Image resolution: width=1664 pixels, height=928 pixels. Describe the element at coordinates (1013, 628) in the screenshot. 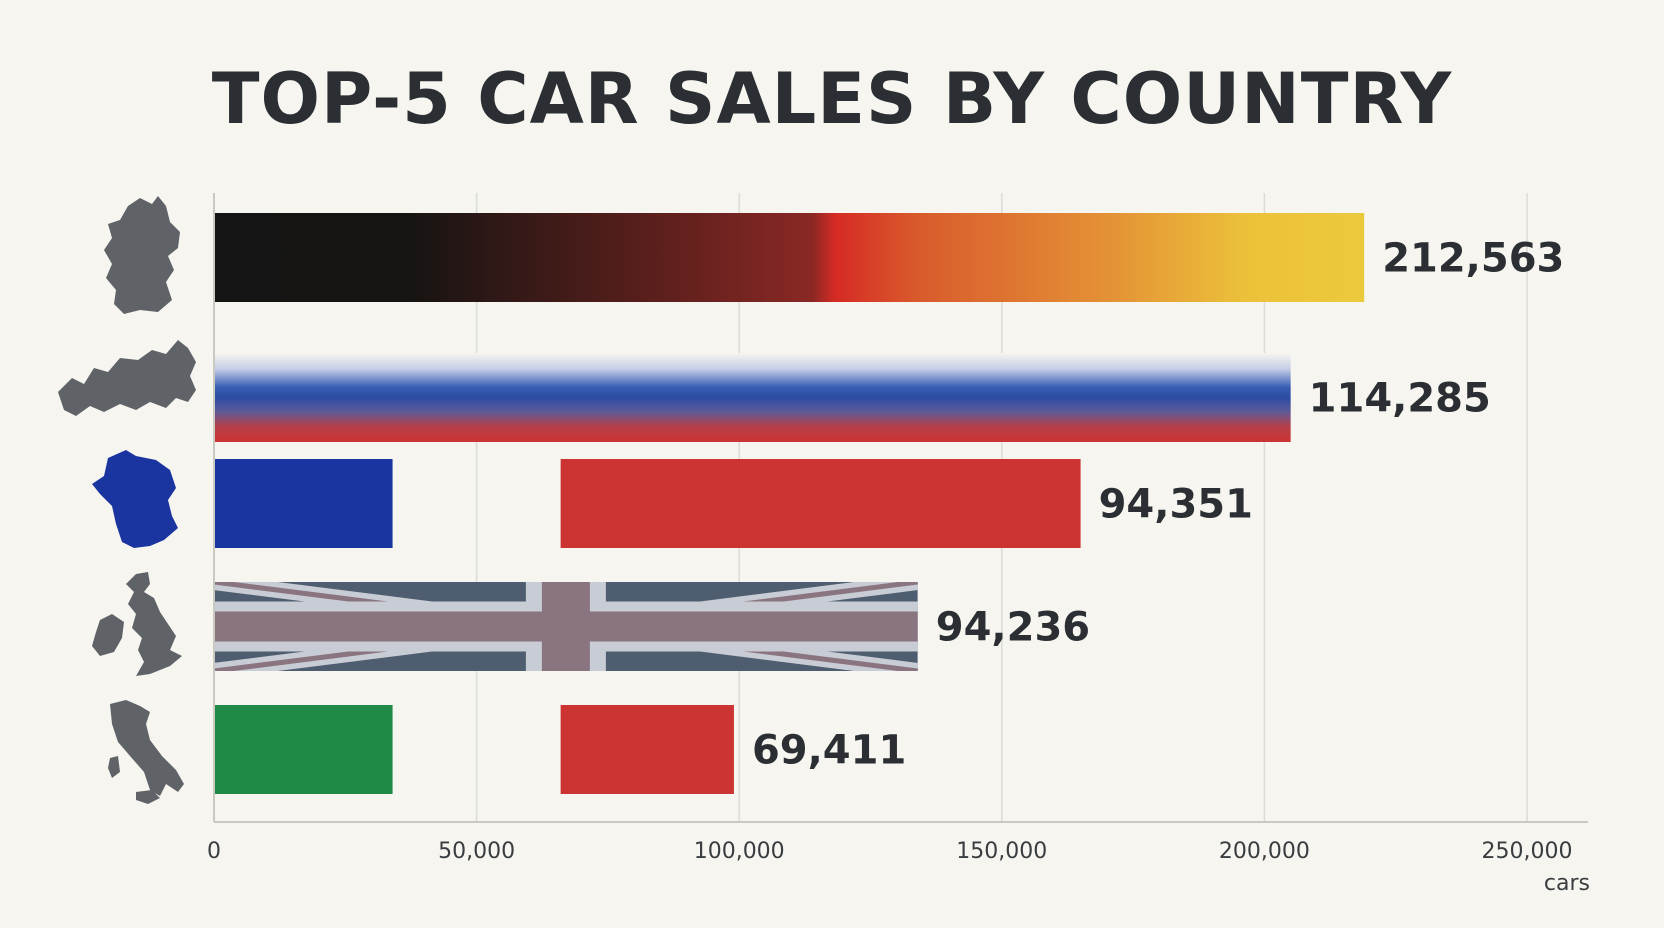

I see `value-label: 94,236` at that location.